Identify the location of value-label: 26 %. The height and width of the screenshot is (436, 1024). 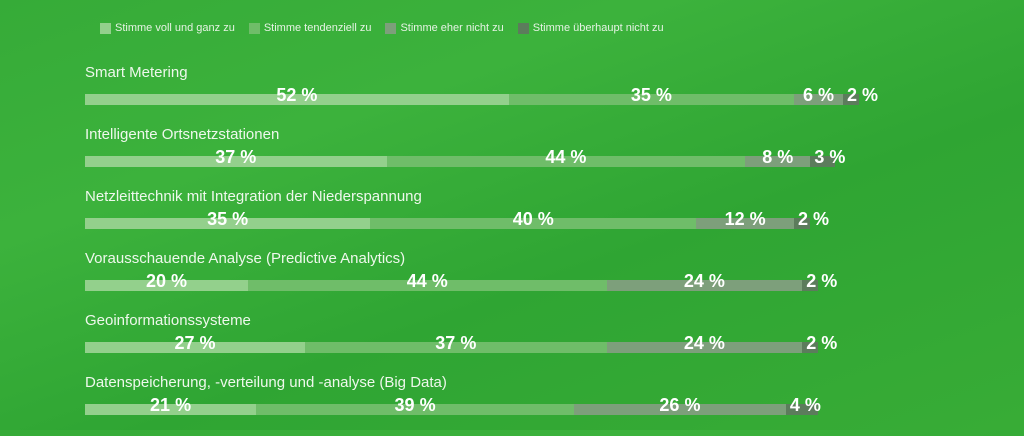
(680, 405).